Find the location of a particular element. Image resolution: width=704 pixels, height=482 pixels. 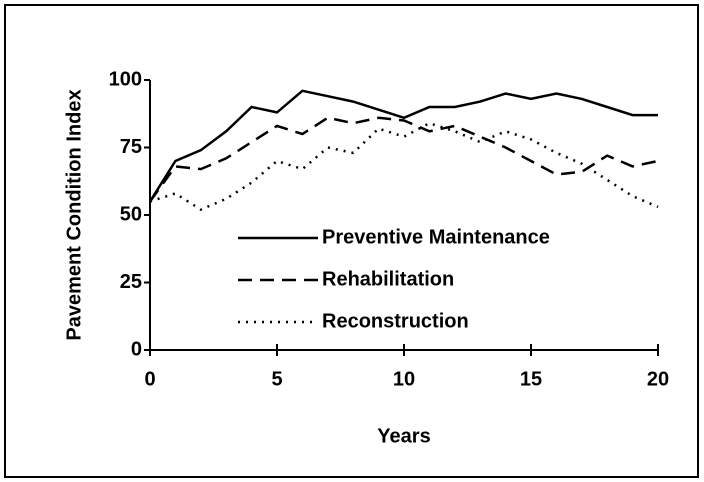

x-tick-label: 20 is located at coordinates (658, 379).